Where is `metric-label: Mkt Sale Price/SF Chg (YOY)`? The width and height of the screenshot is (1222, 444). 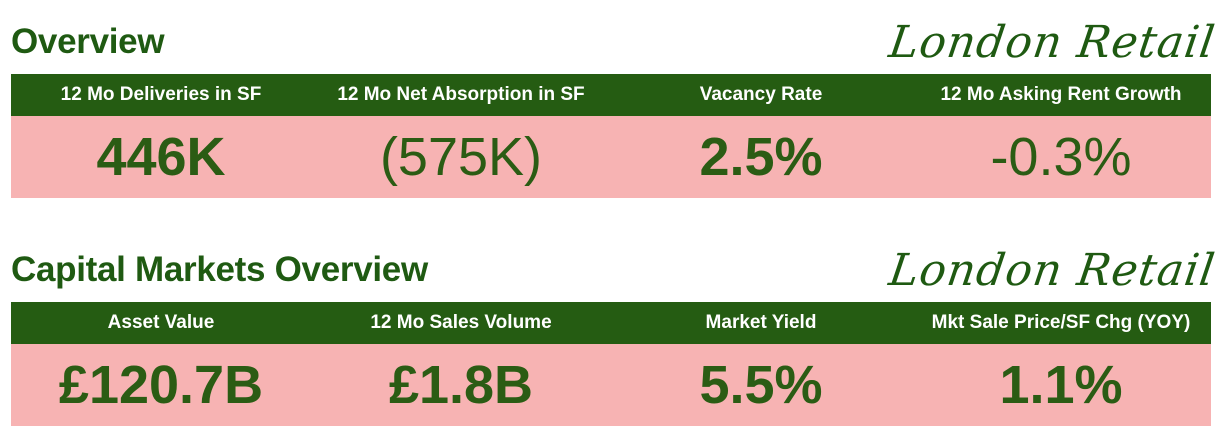 metric-label: Mkt Sale Price/SF Chg (YOY) is located at coordinates (1061, 322).